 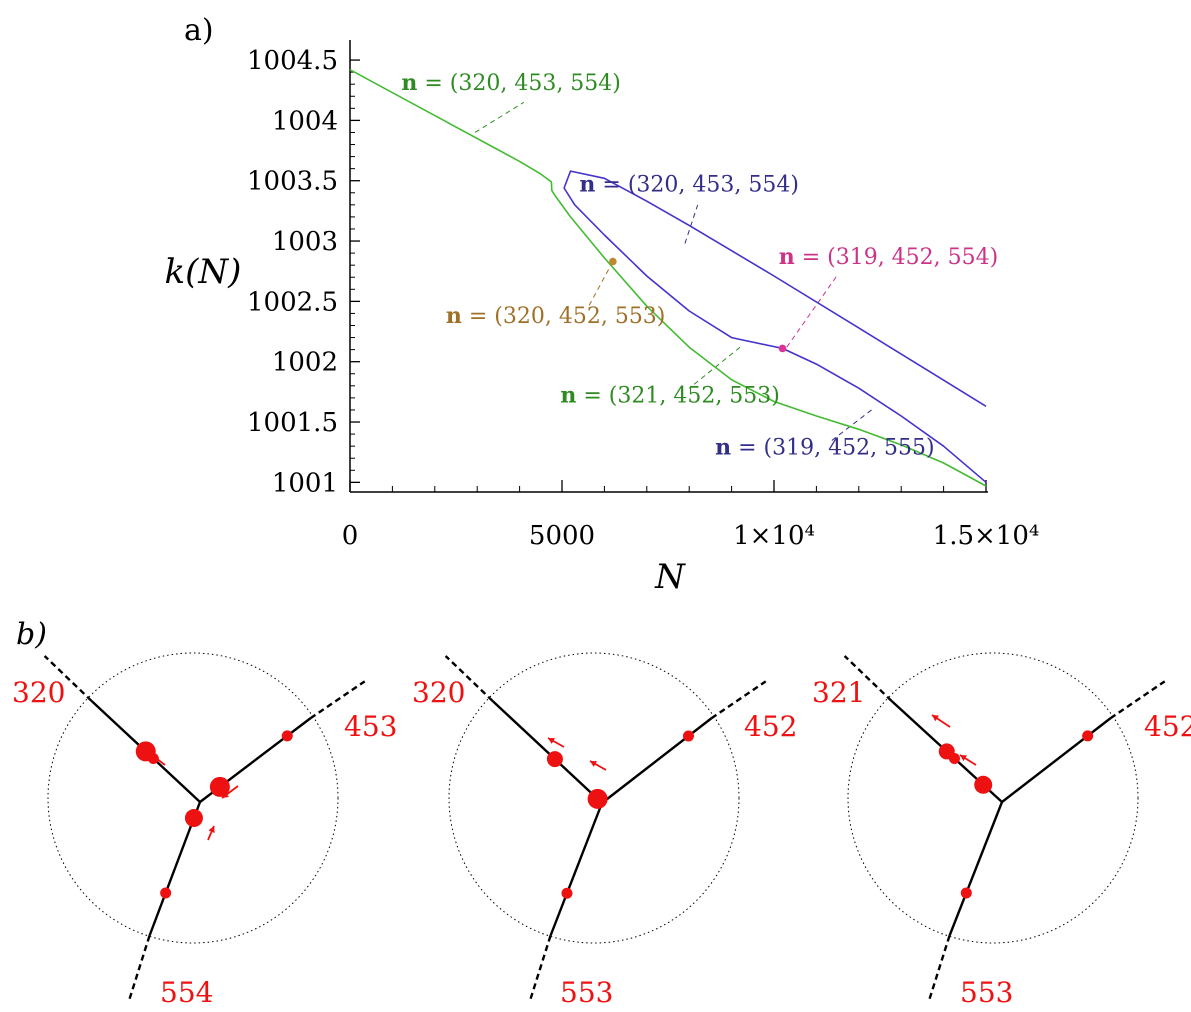 What do you see at coordinates (698, 305) in the screenshot?
I see `point-markers` at bounding box center [698, 305].